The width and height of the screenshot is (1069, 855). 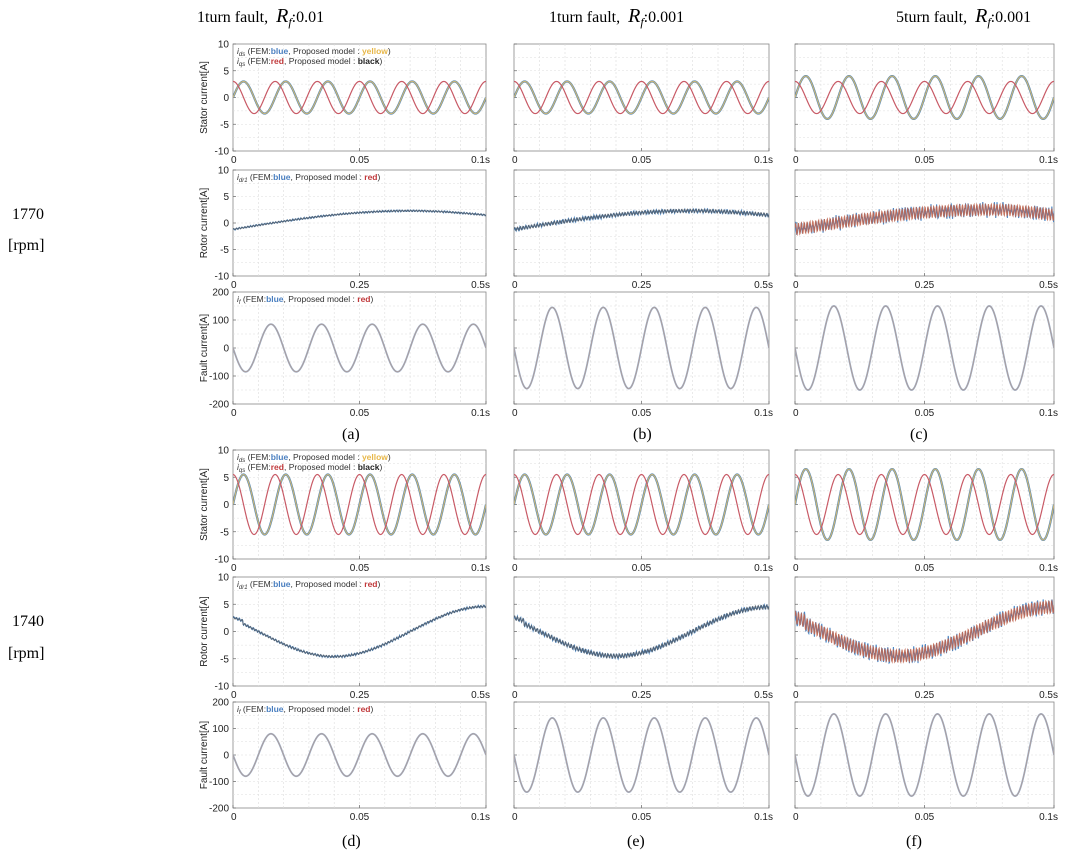 I want to click on speed-unit-1740: [rpm], so click(x=26, y=653).